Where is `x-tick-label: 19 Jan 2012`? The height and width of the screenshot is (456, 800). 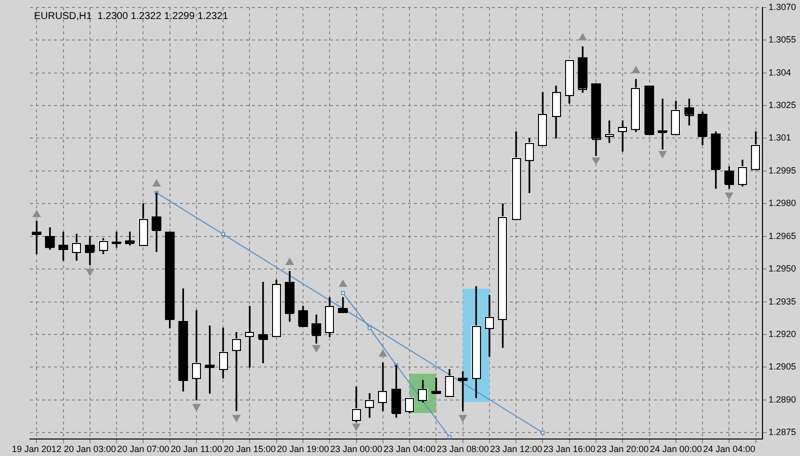 x-tick-label: 19 Jan 2012 is located at coordinates (37, 449).